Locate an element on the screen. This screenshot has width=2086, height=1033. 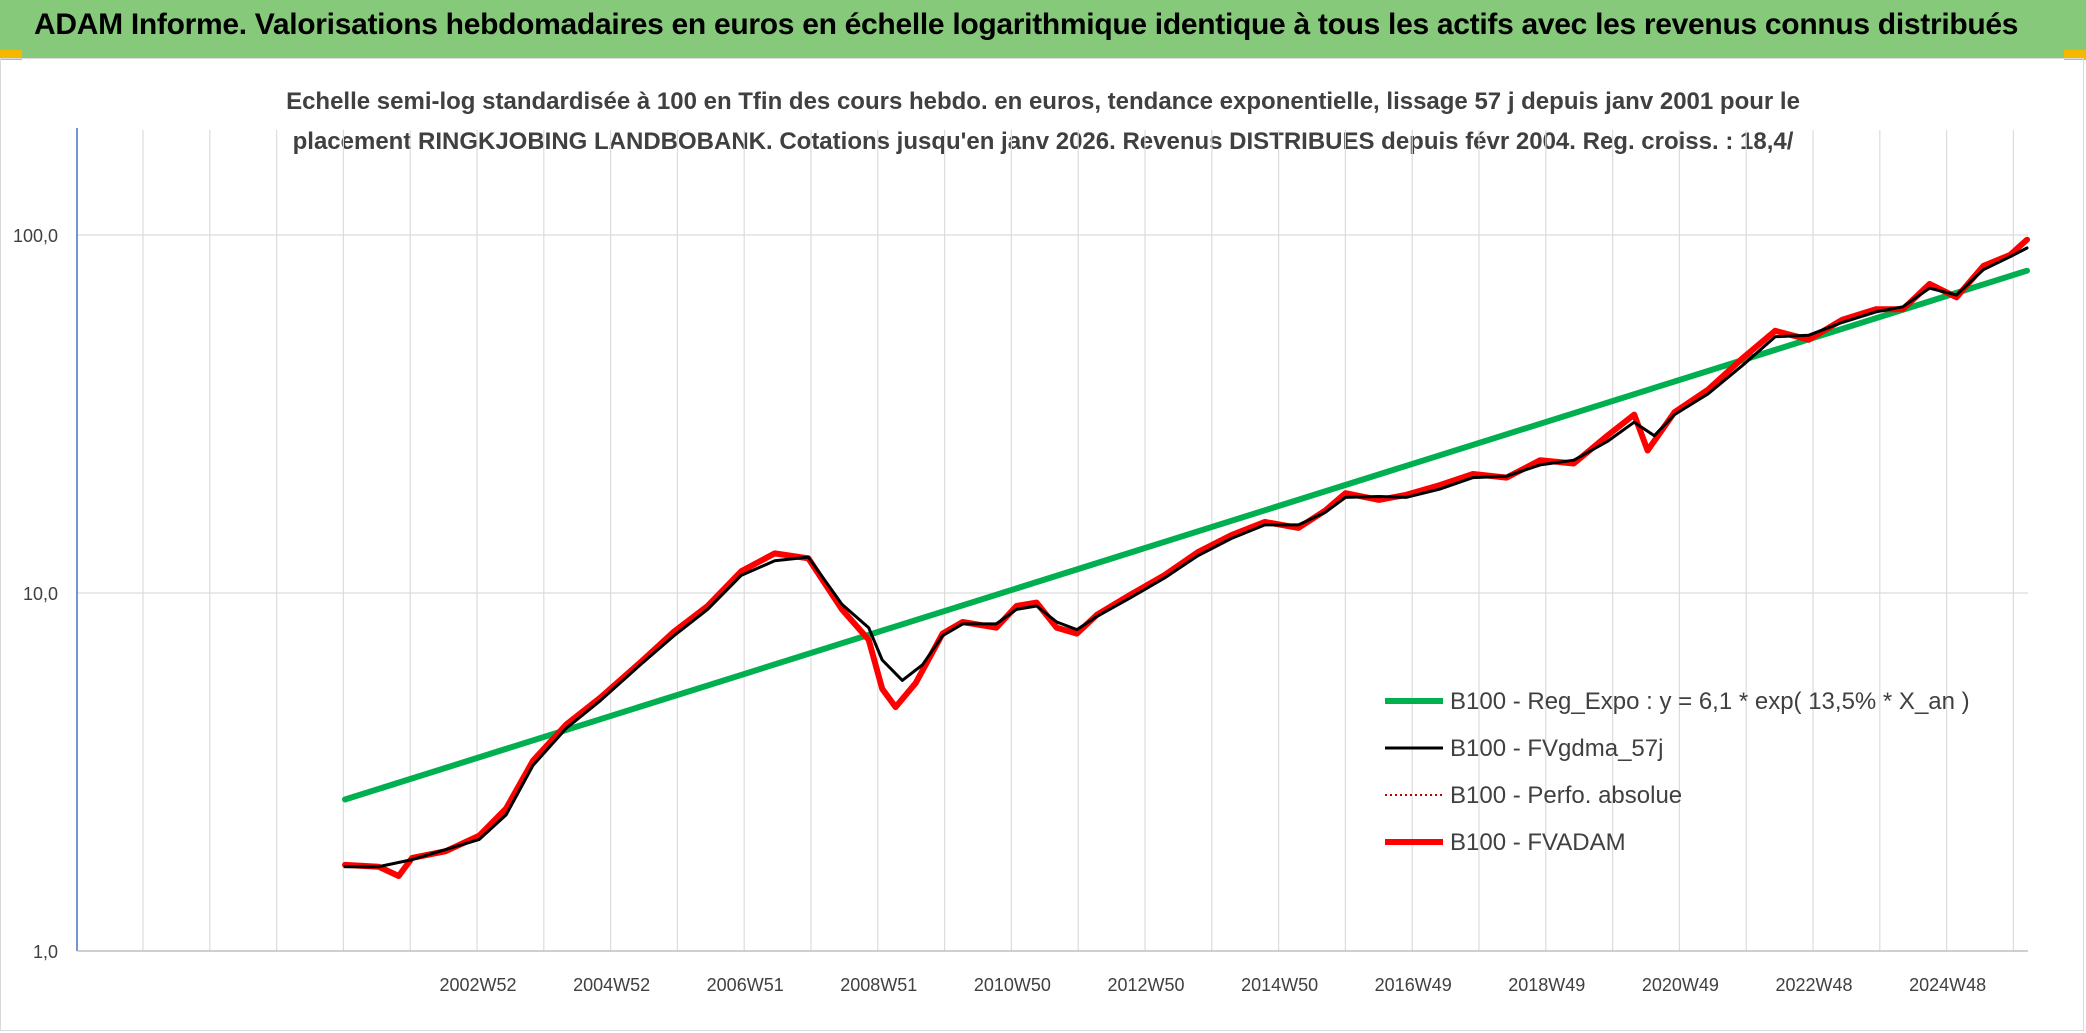
y-axis: 1,0 10,0 100,0 is located at coordinates (45, 545).